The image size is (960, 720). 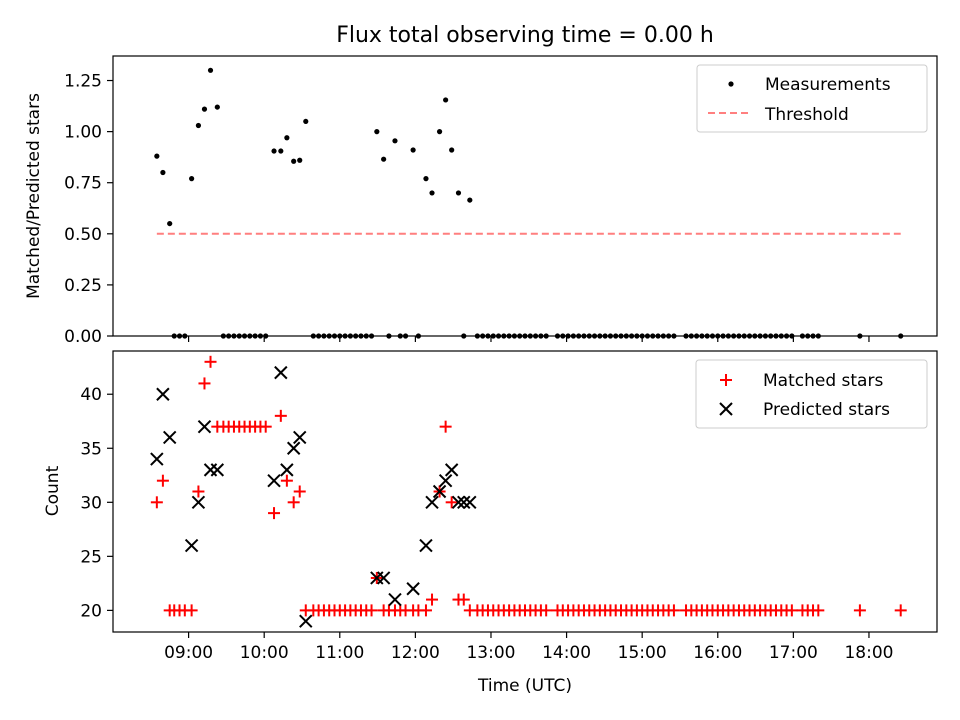 I want to click on bottom-legend: Matched stars Predicted stars, so click(x=811, y=394).